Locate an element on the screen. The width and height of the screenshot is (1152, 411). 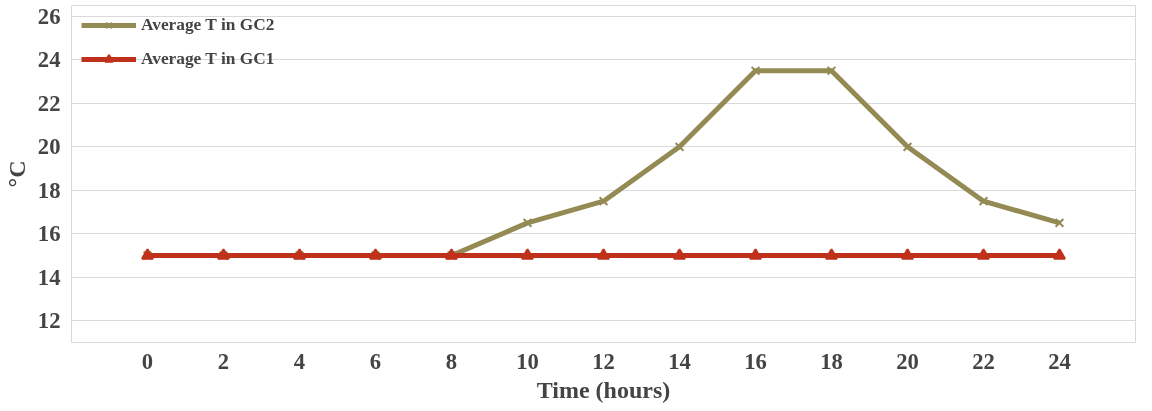
legend-label: Average T in GC1 is located at coordinates (208, 59).